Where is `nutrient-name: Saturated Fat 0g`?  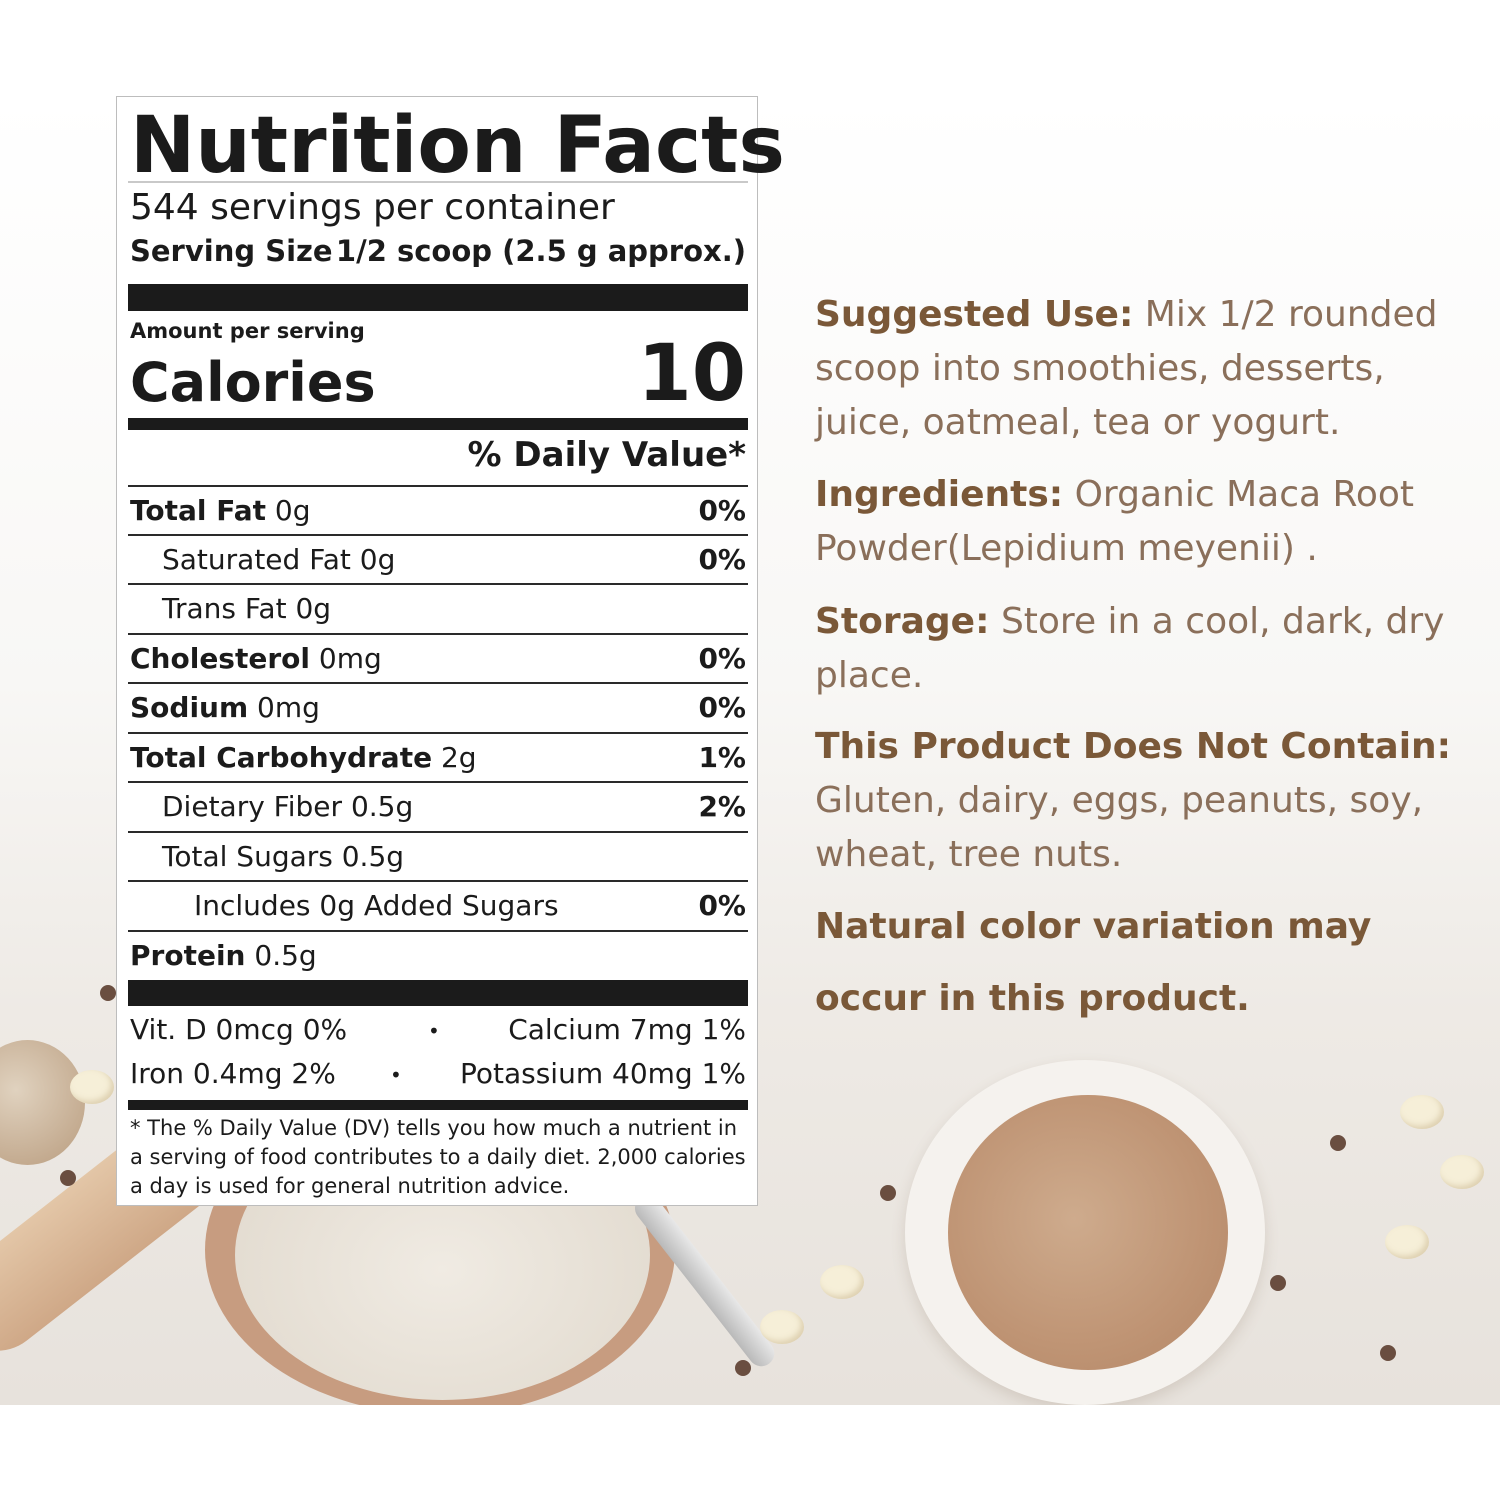
nutrient-name: Saturated Fat 0g is located at coordinates (279, 559).